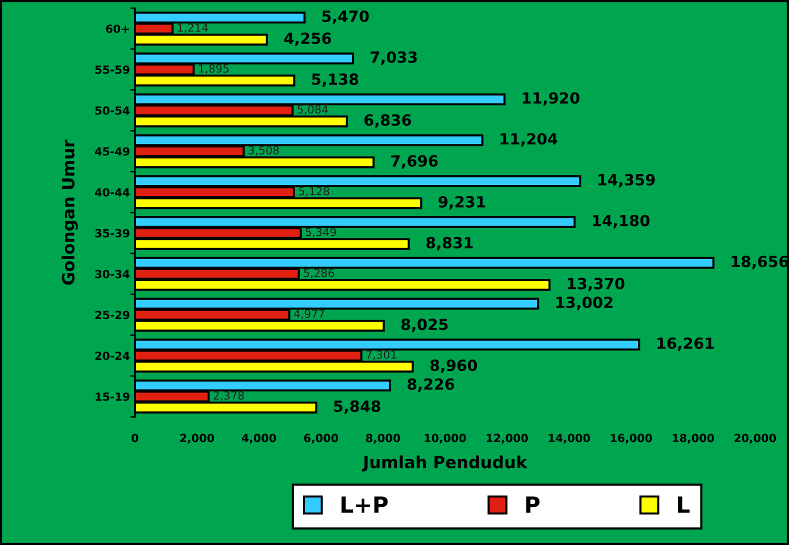  What do you see at coordinates (112, 151) in the screenshot?
I see `y-tick-label: 45-49` at bounding box center [112, 151].